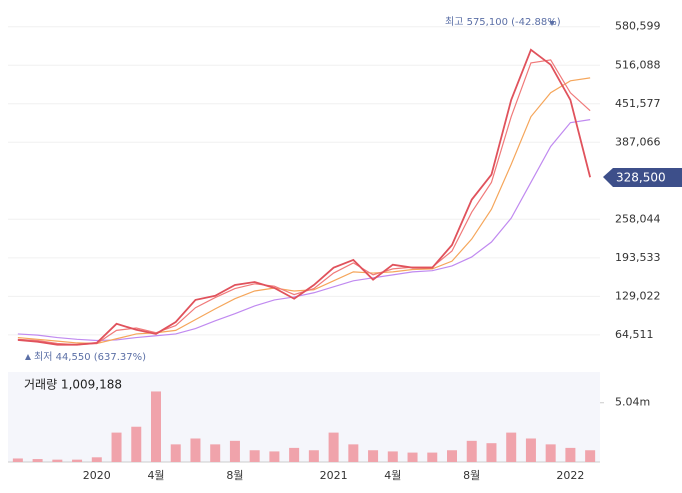 This screenshot has height=493, width=682. What do you see at coordinates (638, 26) in the screenshot?
I see `y-tick-label: 580,599` at bounding box center [638, 26].